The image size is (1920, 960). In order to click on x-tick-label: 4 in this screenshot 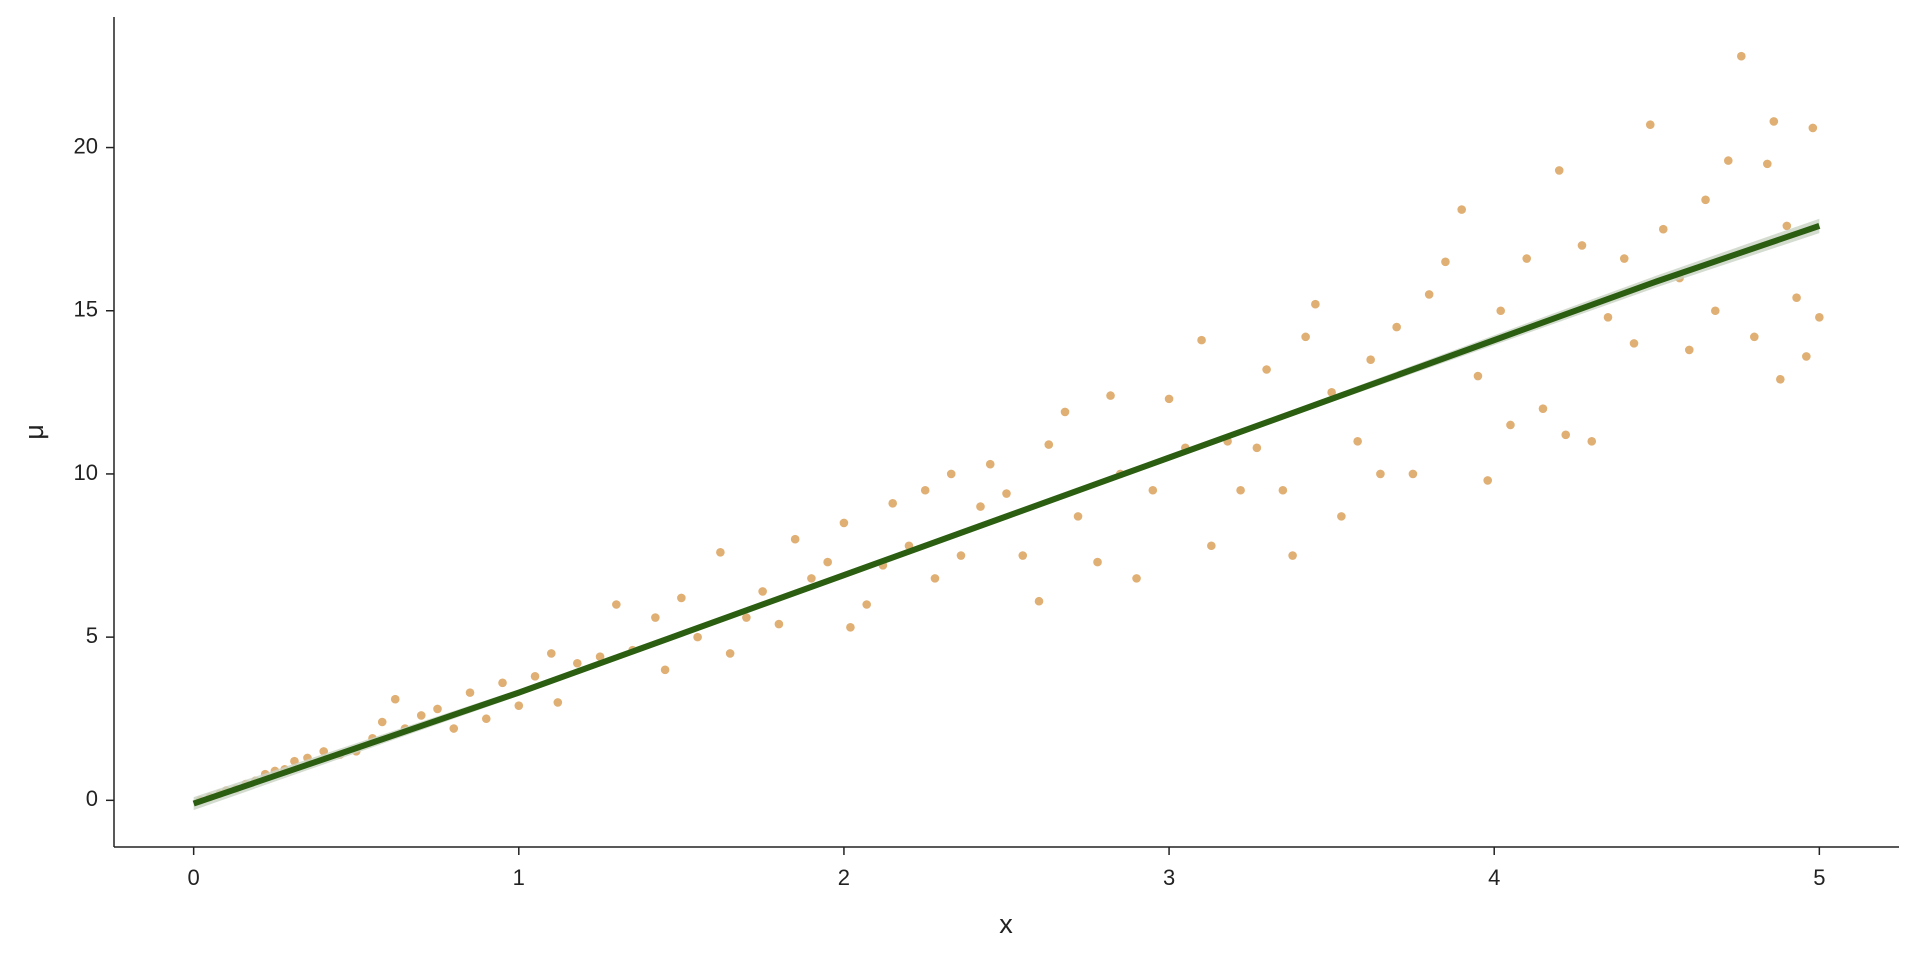, I will do `click(1494, 877)`.